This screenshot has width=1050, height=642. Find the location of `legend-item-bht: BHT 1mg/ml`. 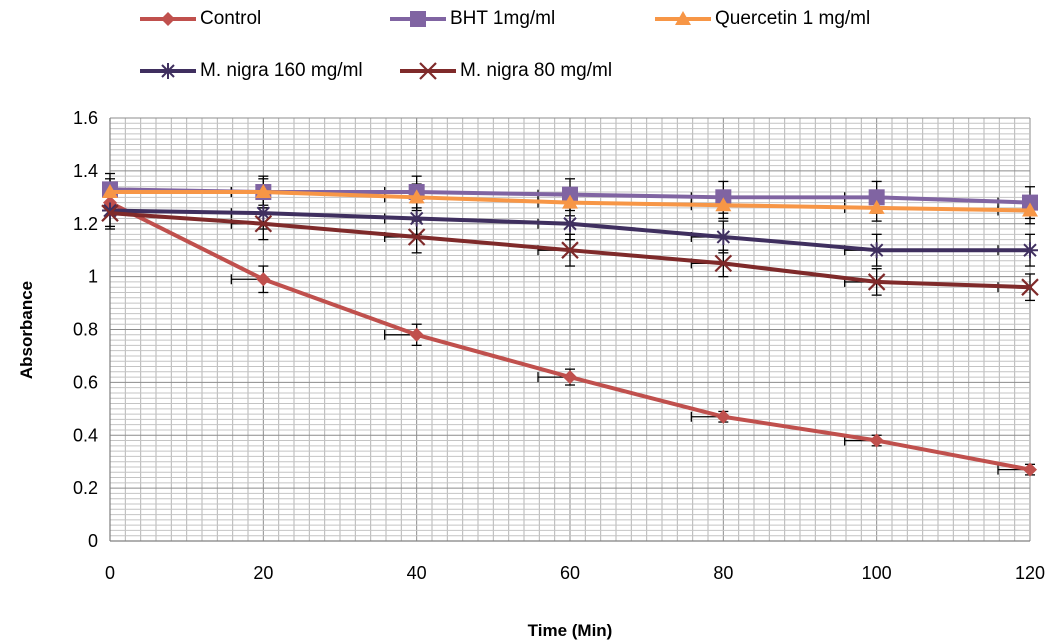

legend-item-bht: BHT 1mg/ml is located at coordinates (471, 19).